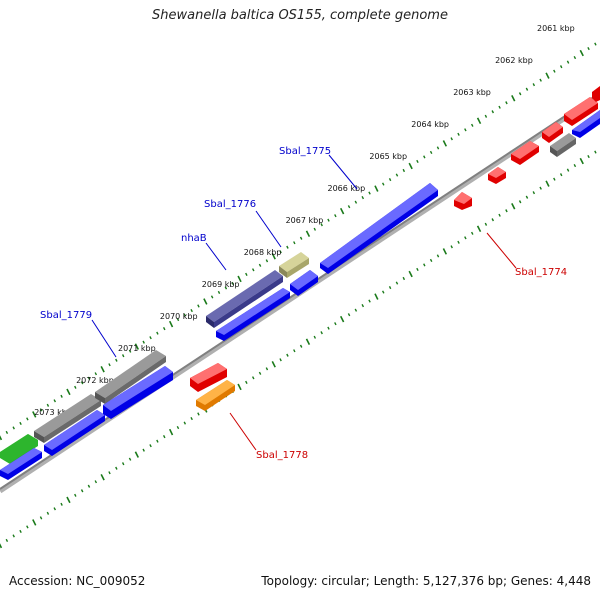 This screenshot has height=600, width=600. What do you see at coordinates (179, 316) in the screenshot?
I see `tick-label: 2070 kbp` at bounding box center [179, 316].